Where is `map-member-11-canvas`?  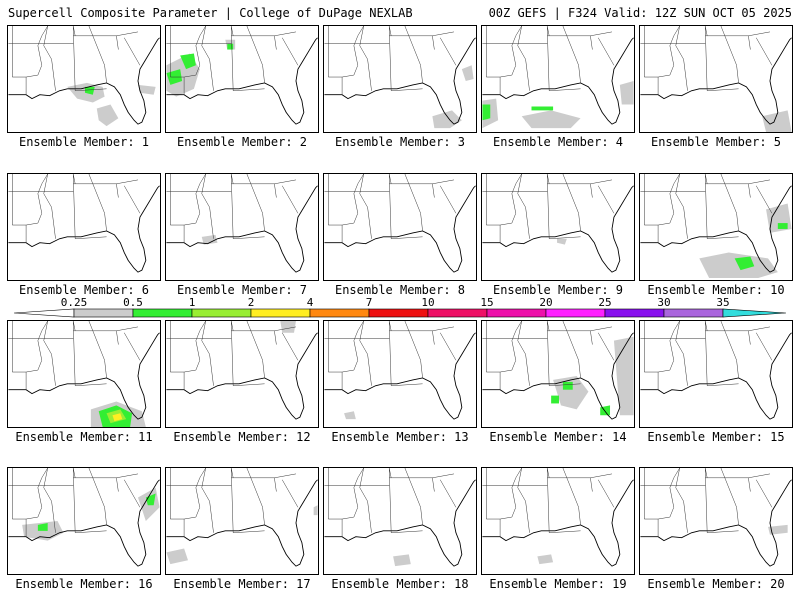 map-member-11-canvas is located at coordinates (84, 374).